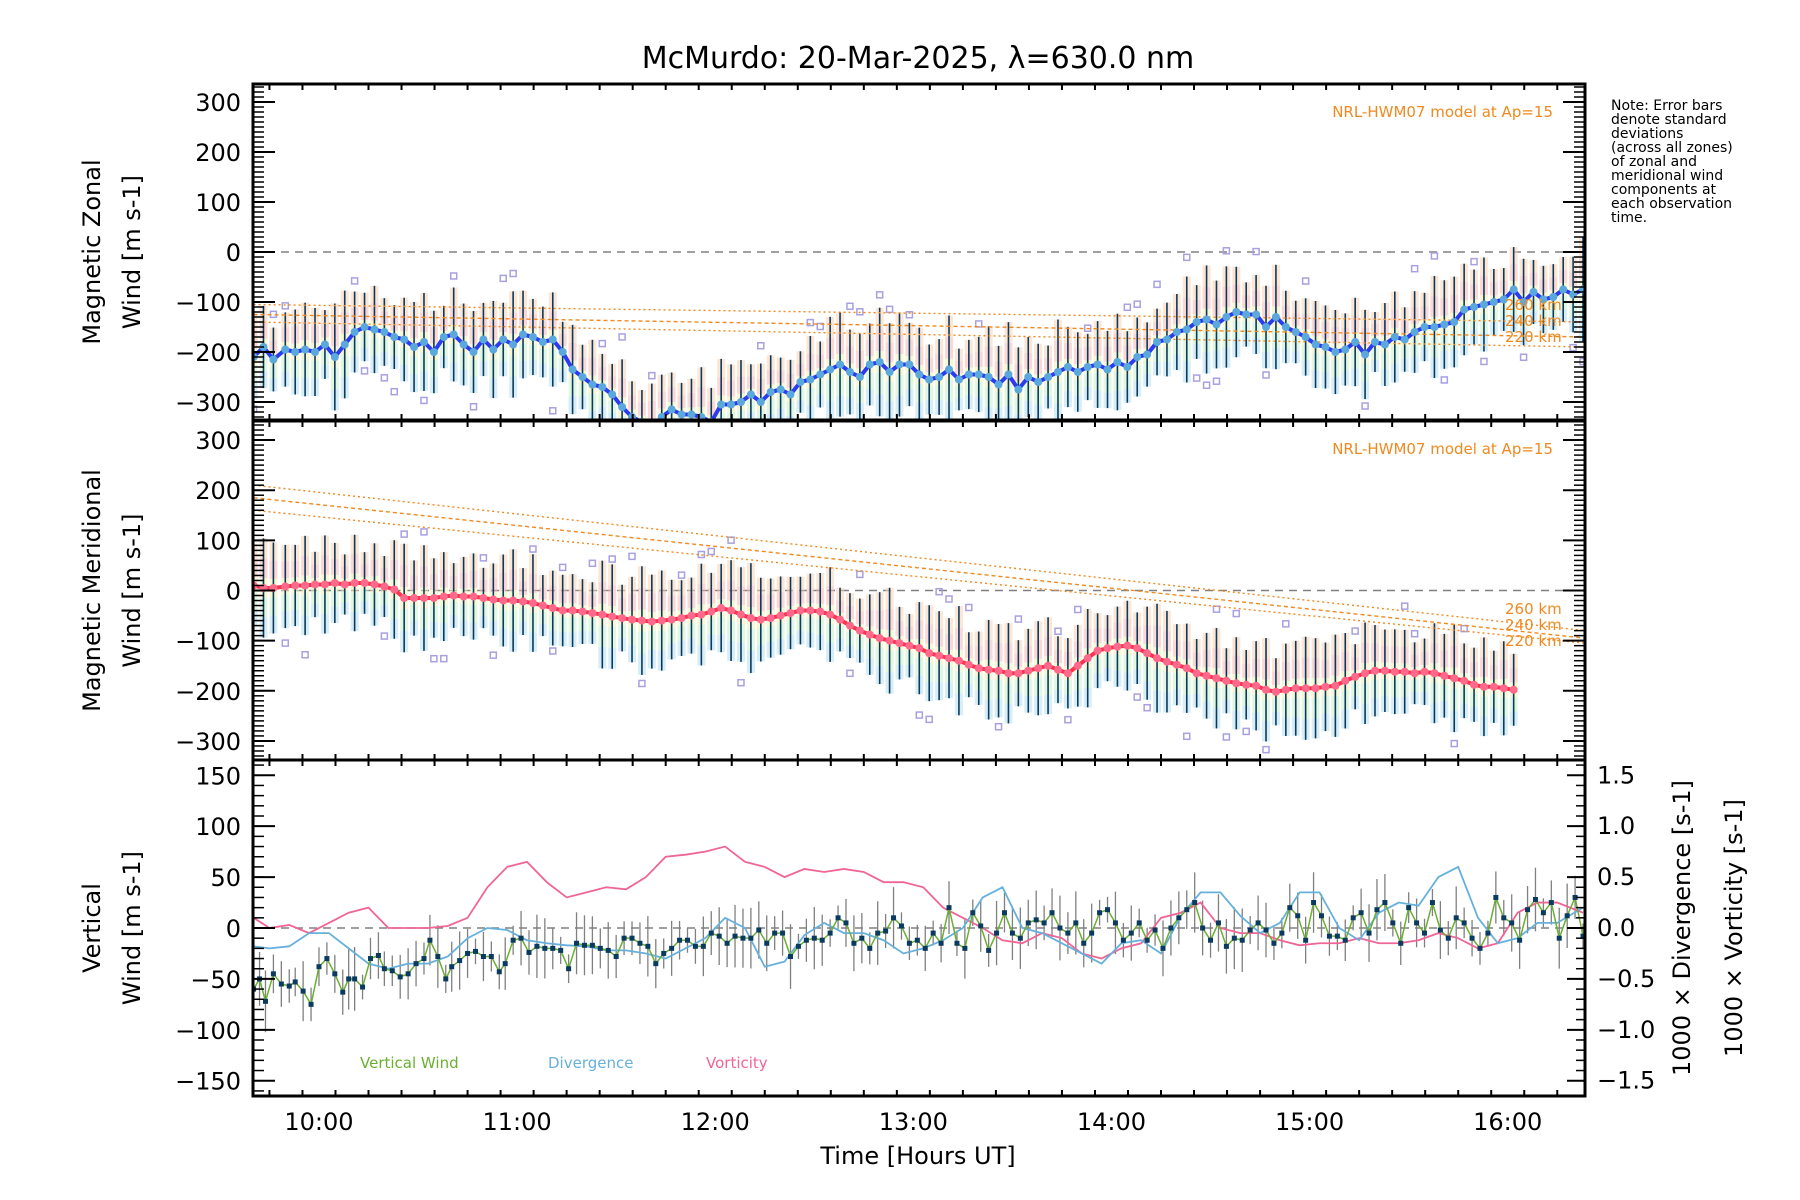 The image size is (1800, 1200). What do you see at coordinates (218, 776) in the screenshot?
I see `y-tick-label: 150` at bounding box center [218, 776].